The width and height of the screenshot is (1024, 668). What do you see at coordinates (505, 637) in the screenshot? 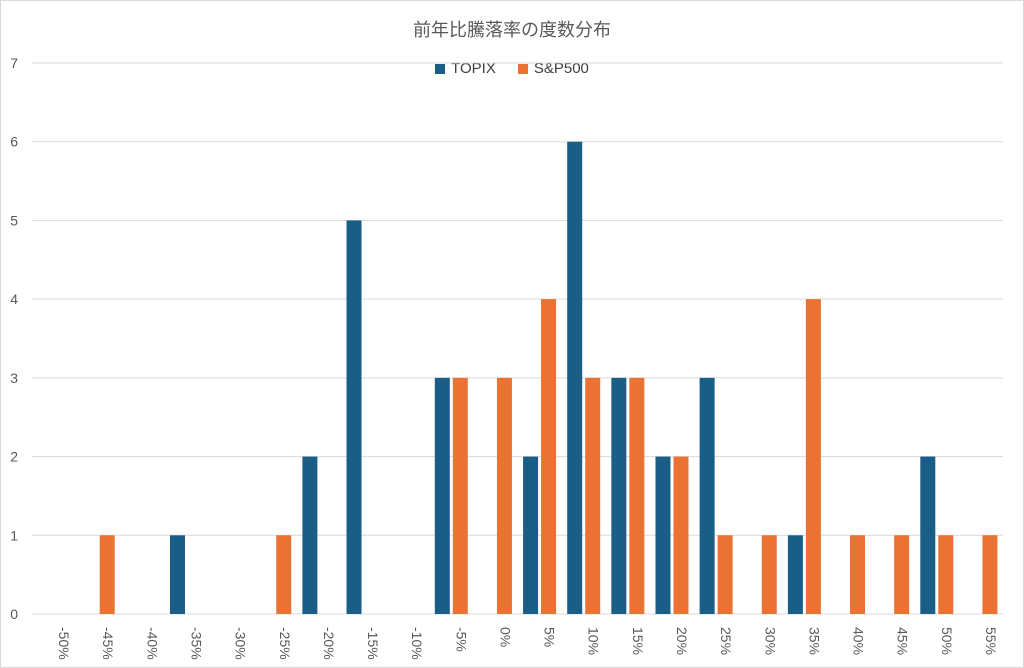
I see `x-tick-label: 0%` at bounding box center [505, 637].